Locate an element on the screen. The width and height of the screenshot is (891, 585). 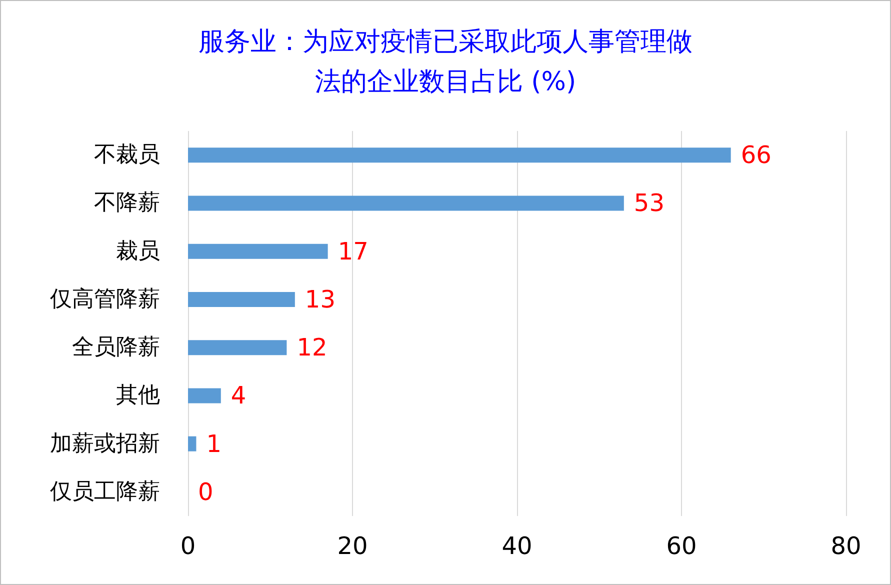
x-tick-label: 60 is located at coordinates (681, 546).